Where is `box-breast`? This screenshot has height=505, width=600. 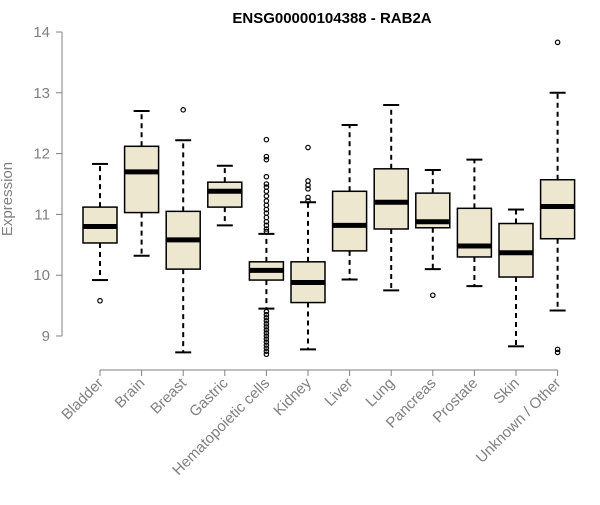
box-breast is located at coordinates (183, 230).